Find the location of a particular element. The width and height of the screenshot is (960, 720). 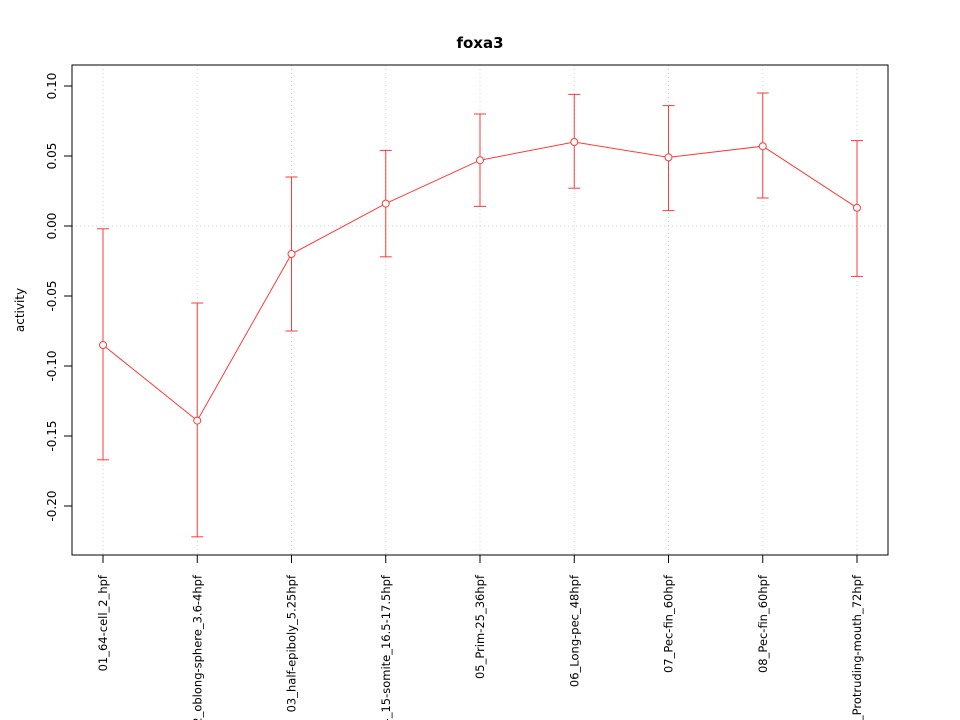

y-axis-label: activity is located at coordinates (20, 310).